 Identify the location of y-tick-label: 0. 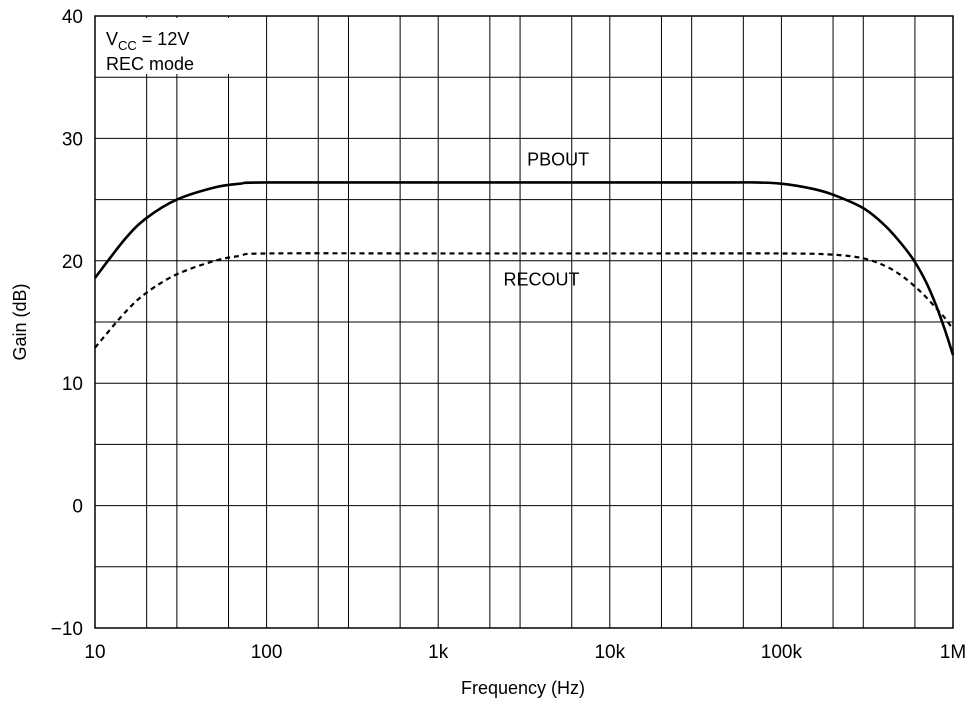
(77, 507).